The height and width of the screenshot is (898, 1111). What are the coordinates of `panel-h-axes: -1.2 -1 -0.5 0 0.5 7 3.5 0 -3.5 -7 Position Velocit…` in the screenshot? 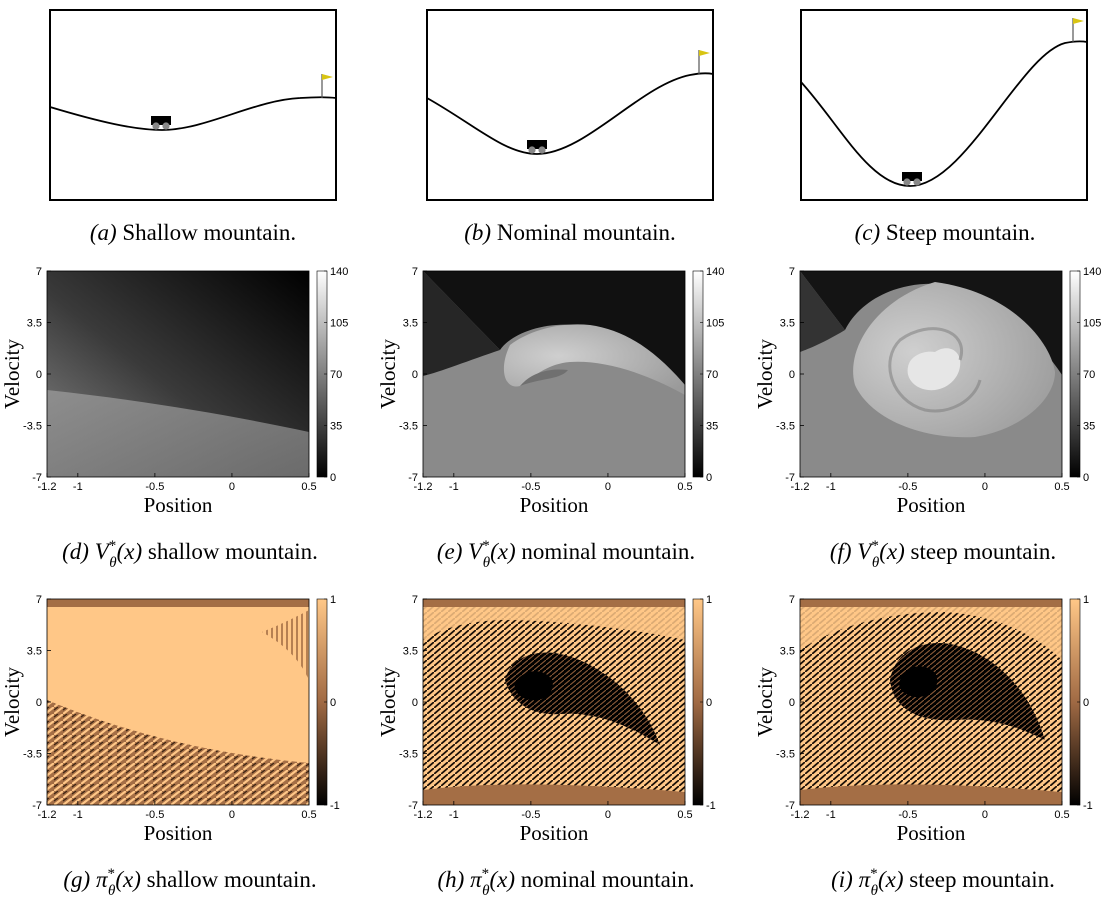 It's located at (546, 746).